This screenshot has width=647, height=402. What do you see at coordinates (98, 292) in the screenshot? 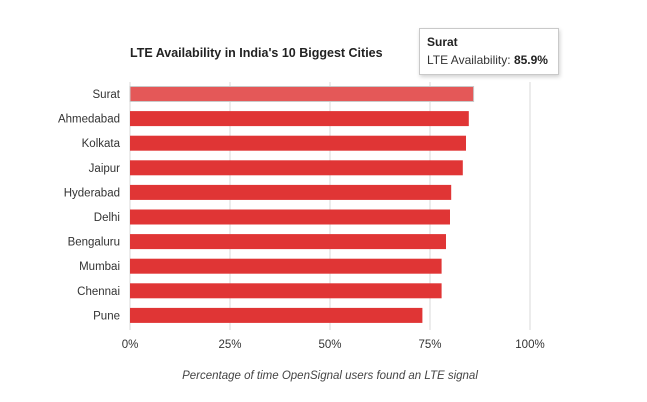
I see `category-label: Chennai` at bounding box center [98, 292].